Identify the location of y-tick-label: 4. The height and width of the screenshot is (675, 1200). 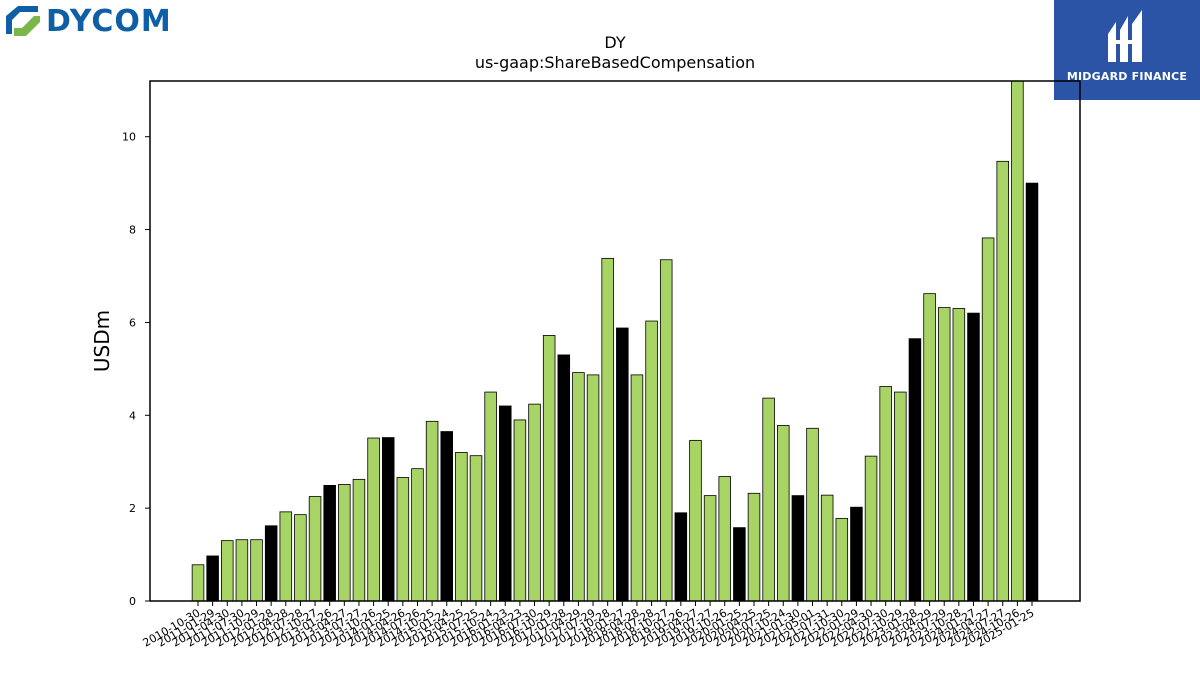
(132, 415).